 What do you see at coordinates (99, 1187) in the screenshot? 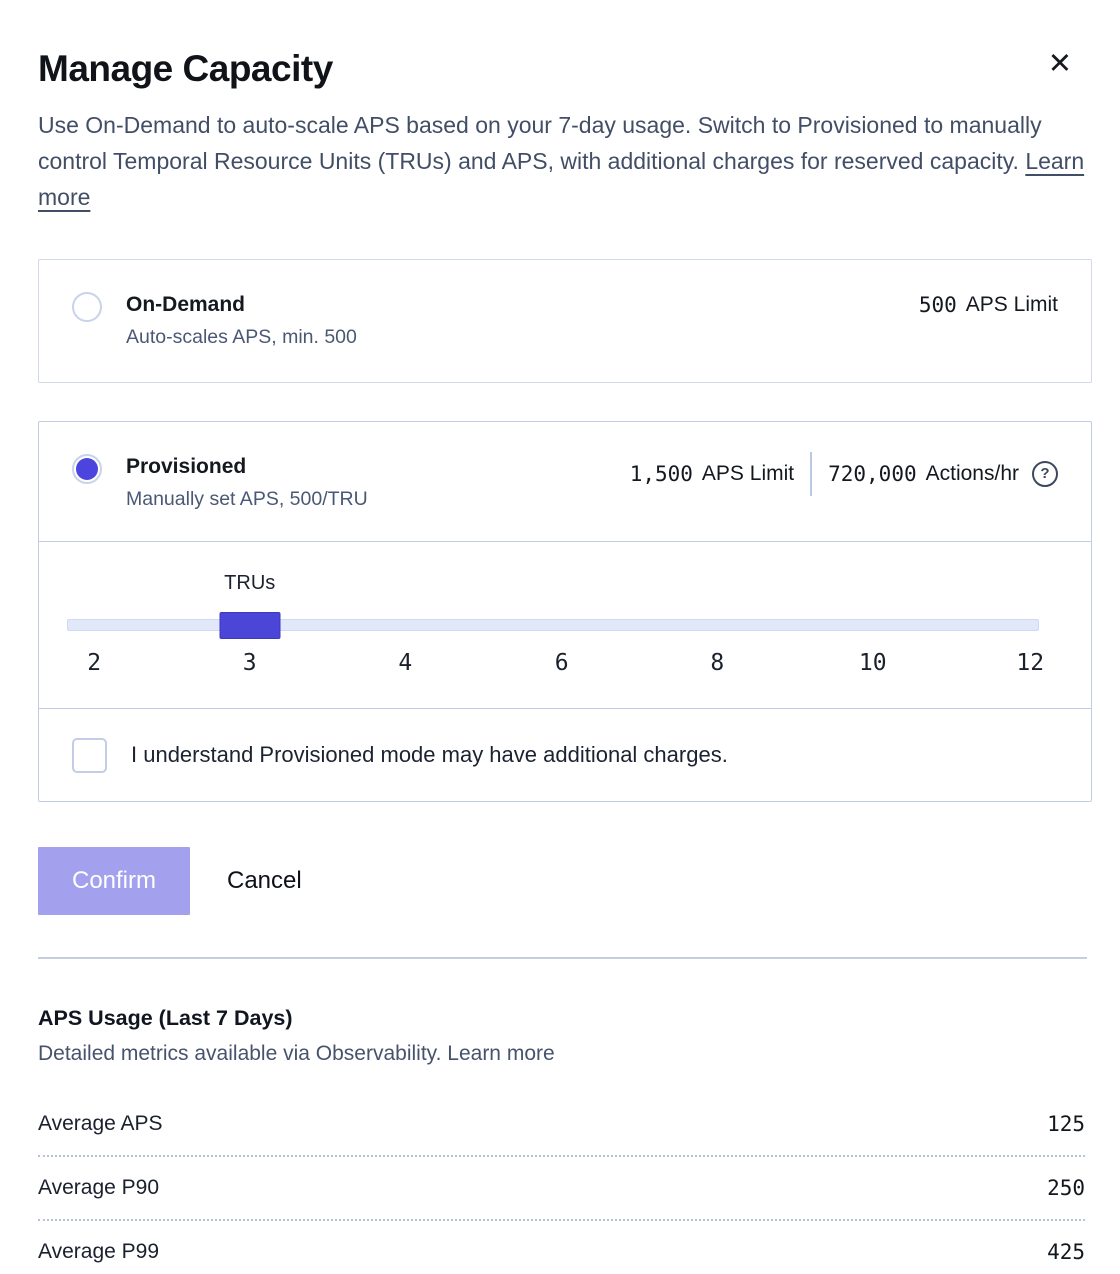
I see `metric-label: Average P90` at bounding box center [99, 1187].